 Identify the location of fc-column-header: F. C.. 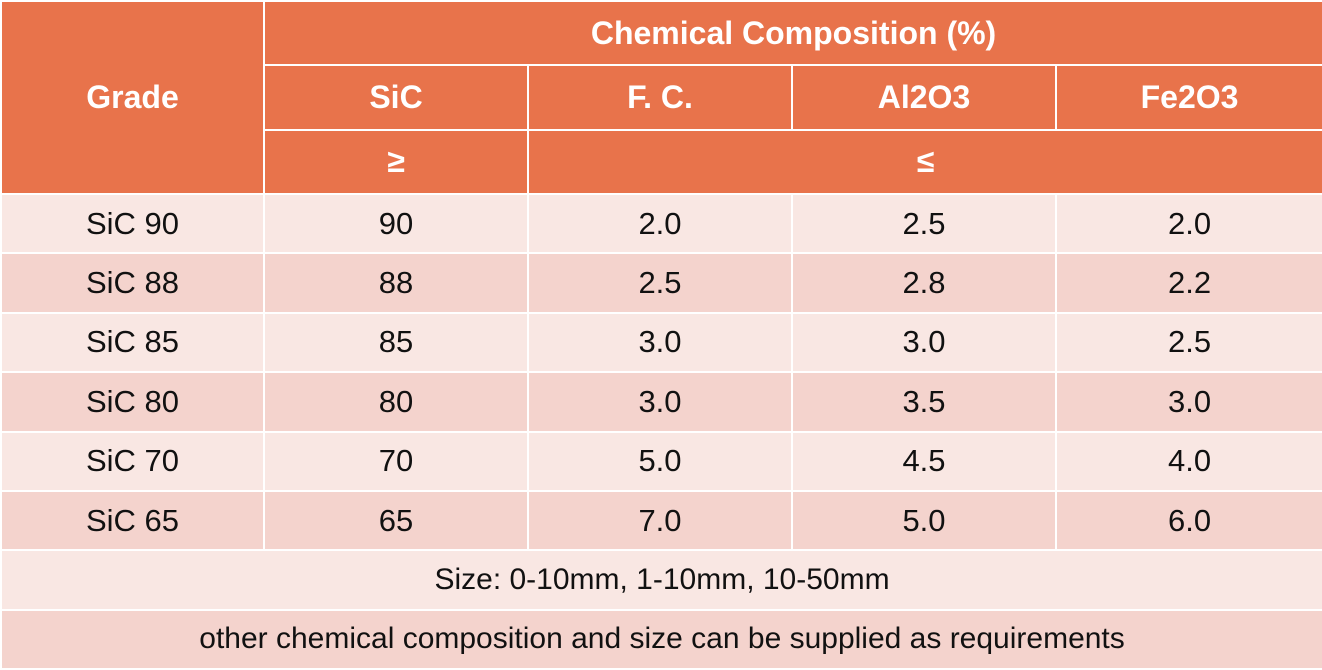
(660, 97).